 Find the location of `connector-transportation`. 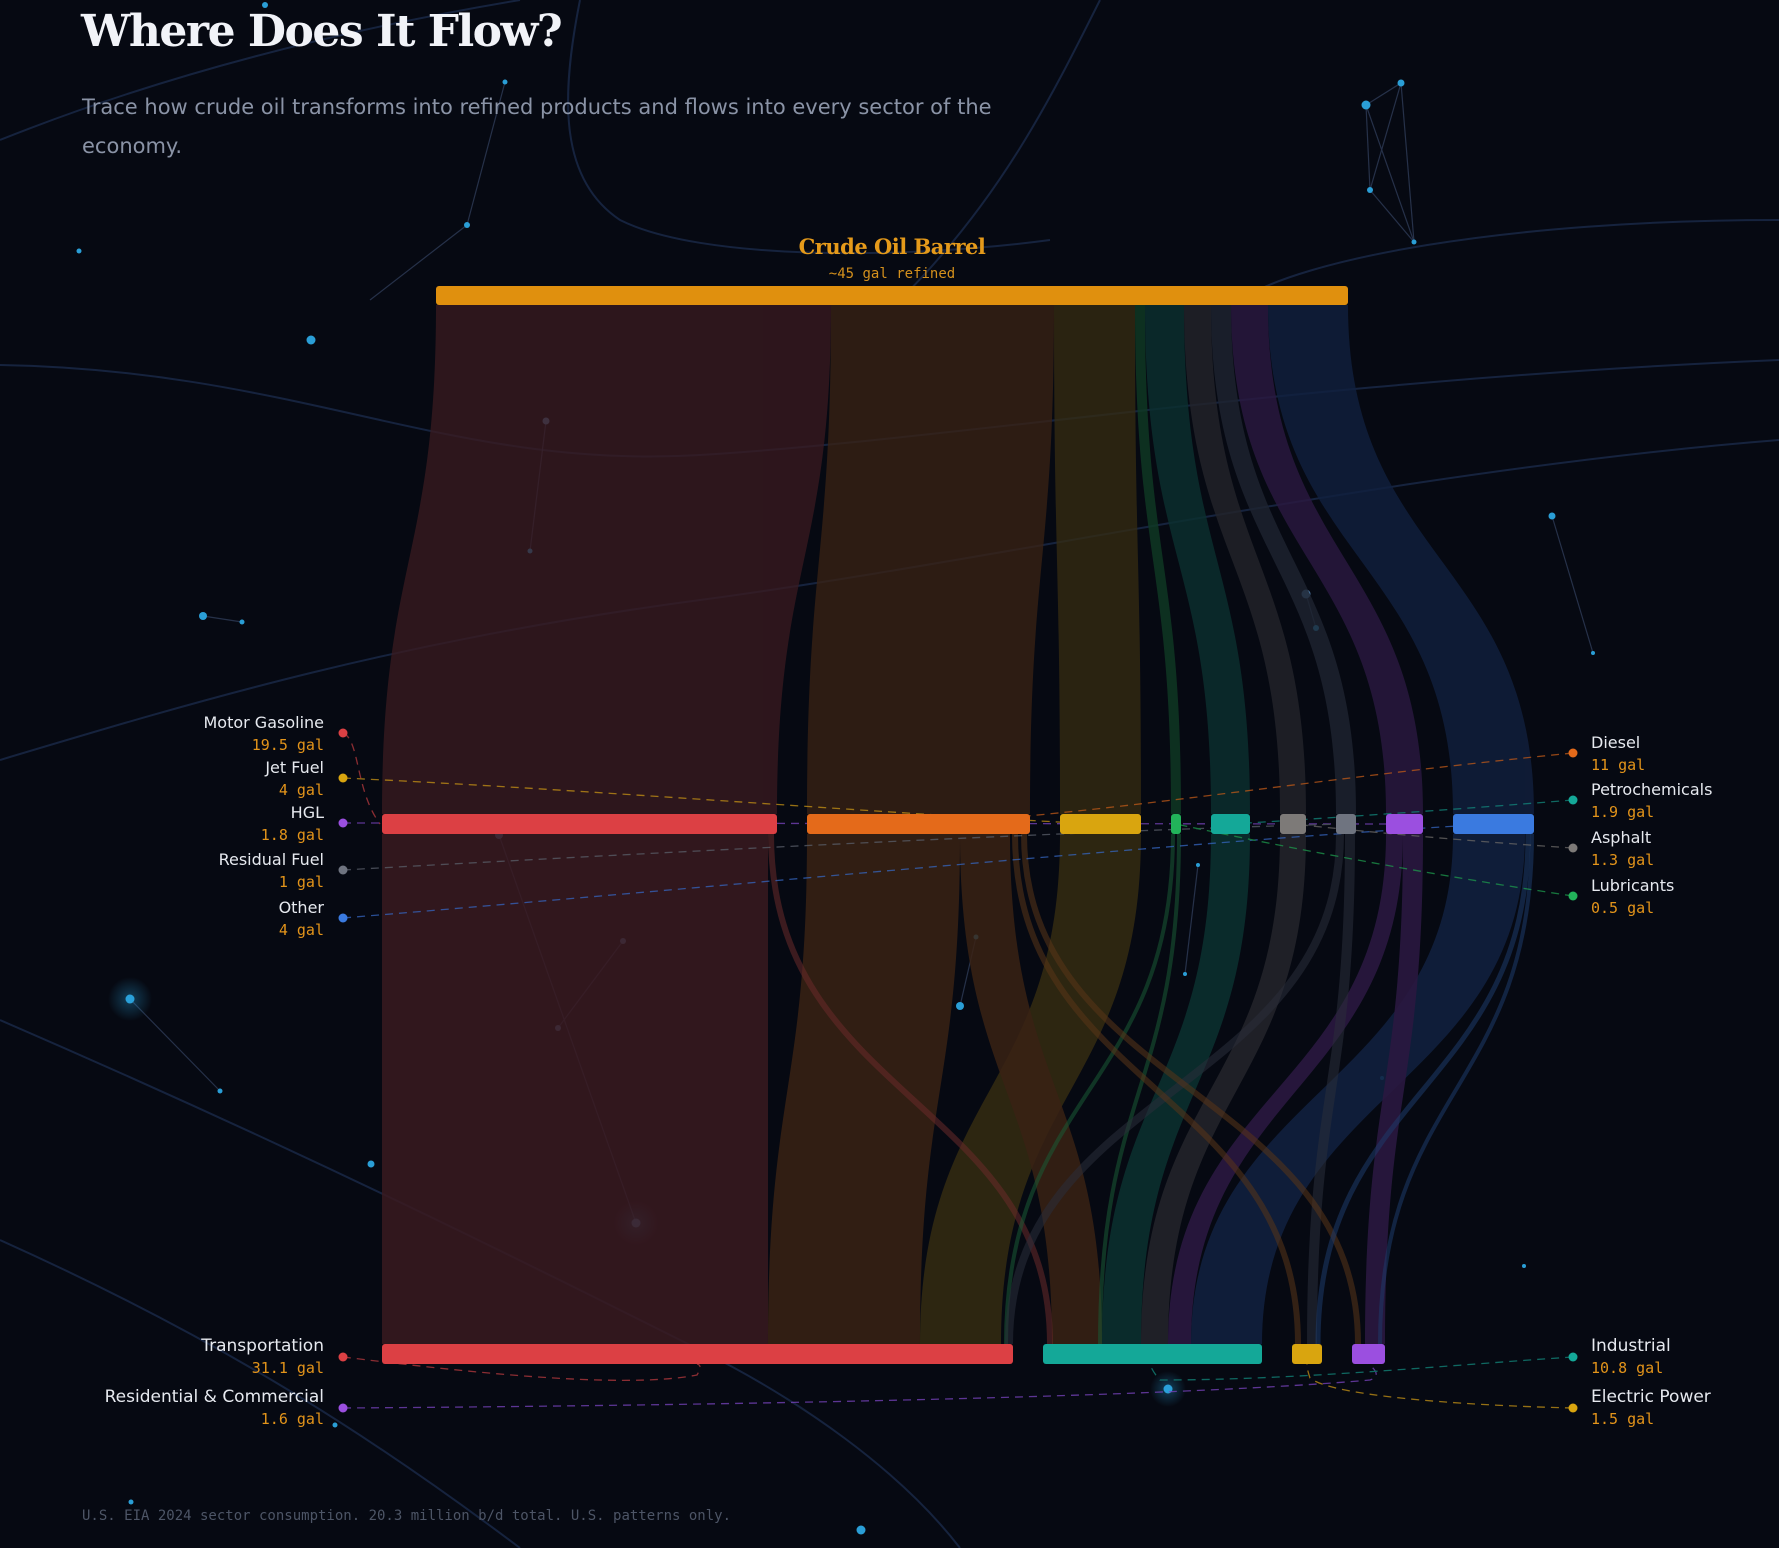

connector-transportation is located at coordinates (521, 1368).